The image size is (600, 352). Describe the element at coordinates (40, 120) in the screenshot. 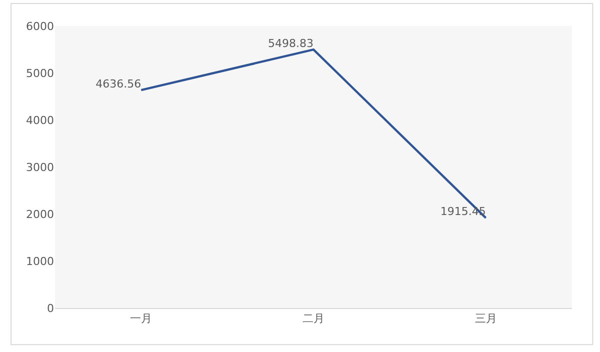

I see `y-tick-label: 4000` at that location.